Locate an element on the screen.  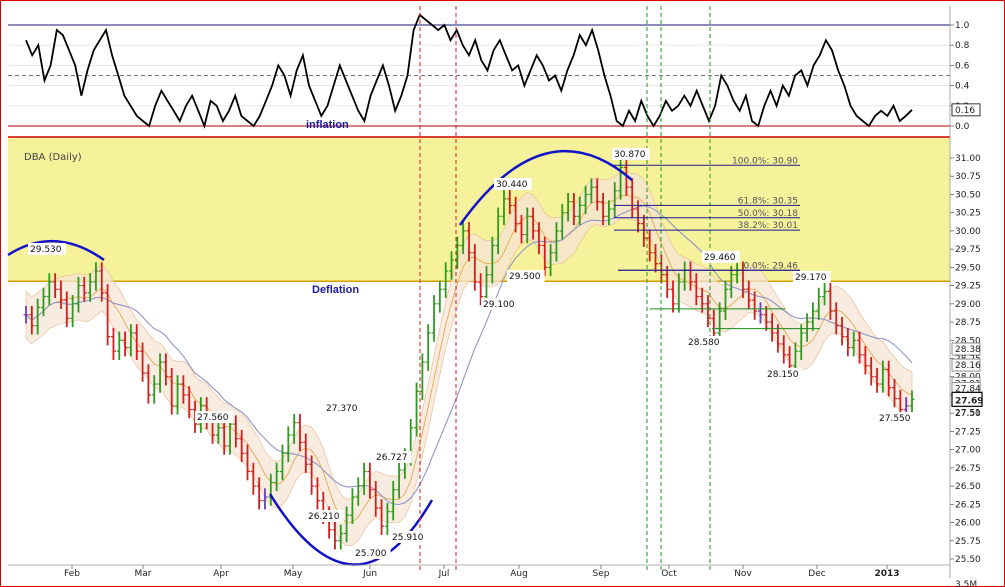
point-label: 26.727 is located at coordinates (392, 458).